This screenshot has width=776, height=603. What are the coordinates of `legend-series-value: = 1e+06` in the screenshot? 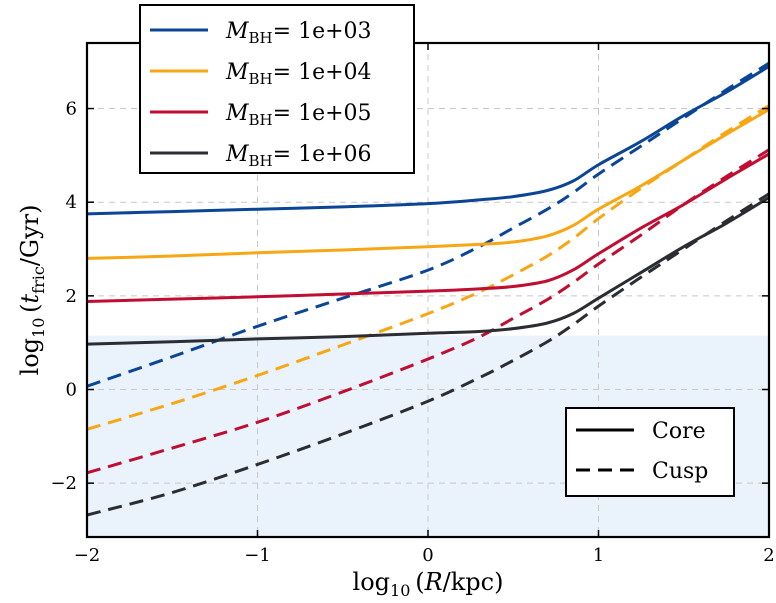 It's located at (322, 154).